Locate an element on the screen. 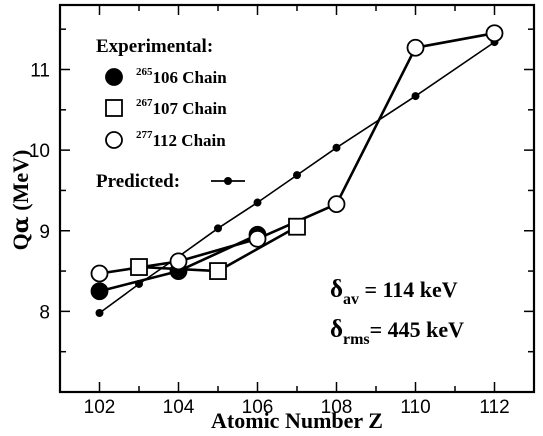  x-tick-label: 104 is located at coordinates (179, 407).